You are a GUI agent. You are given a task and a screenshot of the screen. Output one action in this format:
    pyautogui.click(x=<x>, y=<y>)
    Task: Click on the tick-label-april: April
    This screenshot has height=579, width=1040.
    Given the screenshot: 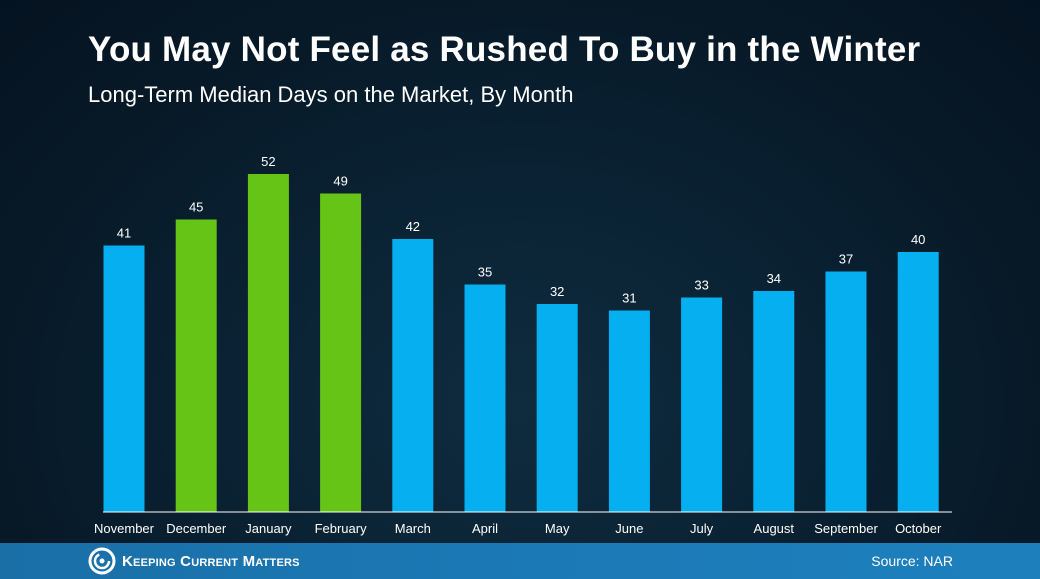 What is the action you would take?
    pyautogui.click(x=485, y=528)
    